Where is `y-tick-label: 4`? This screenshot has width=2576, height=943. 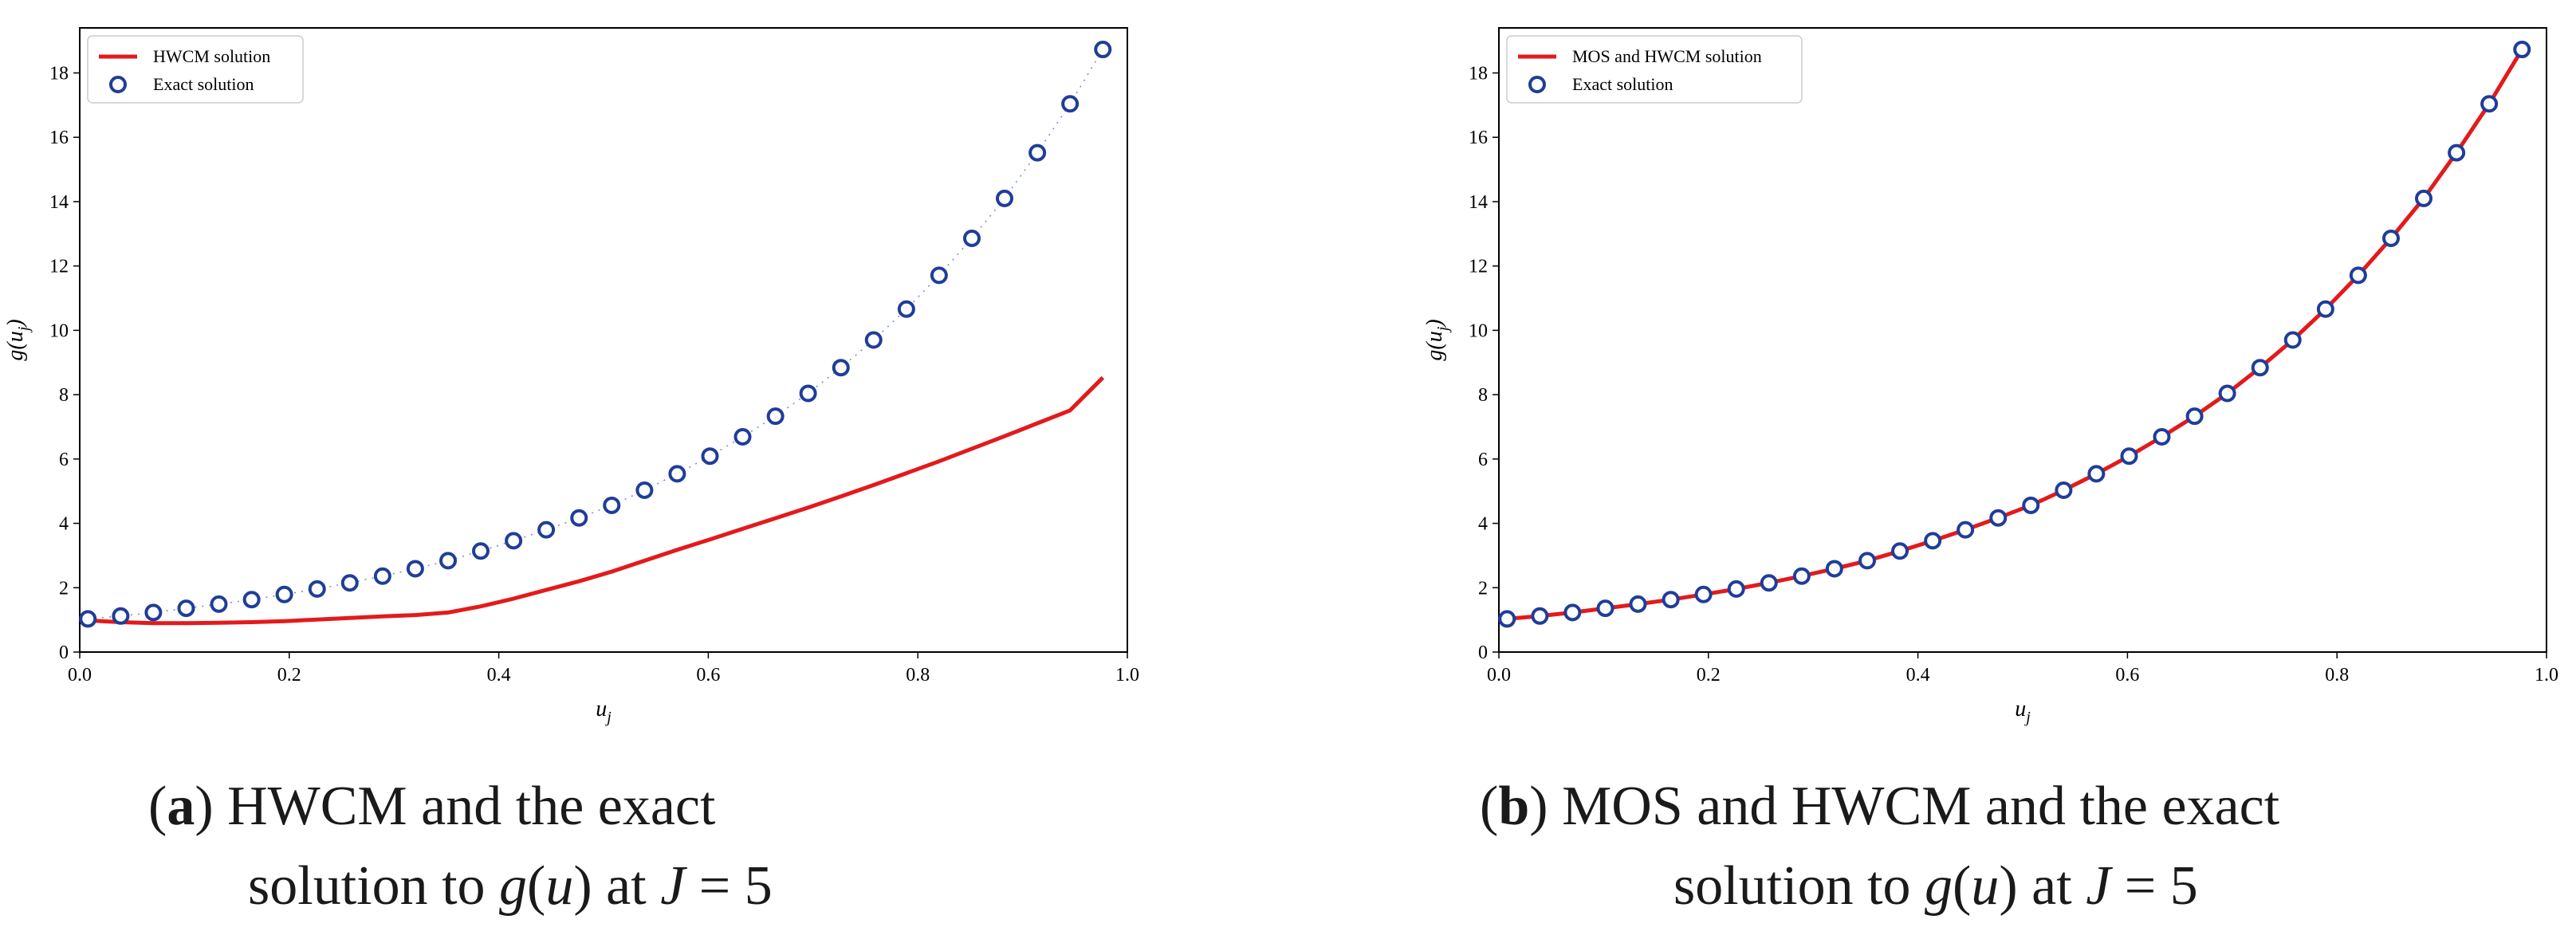
y-tick-label: 4 is located at coordinates (64, 524).